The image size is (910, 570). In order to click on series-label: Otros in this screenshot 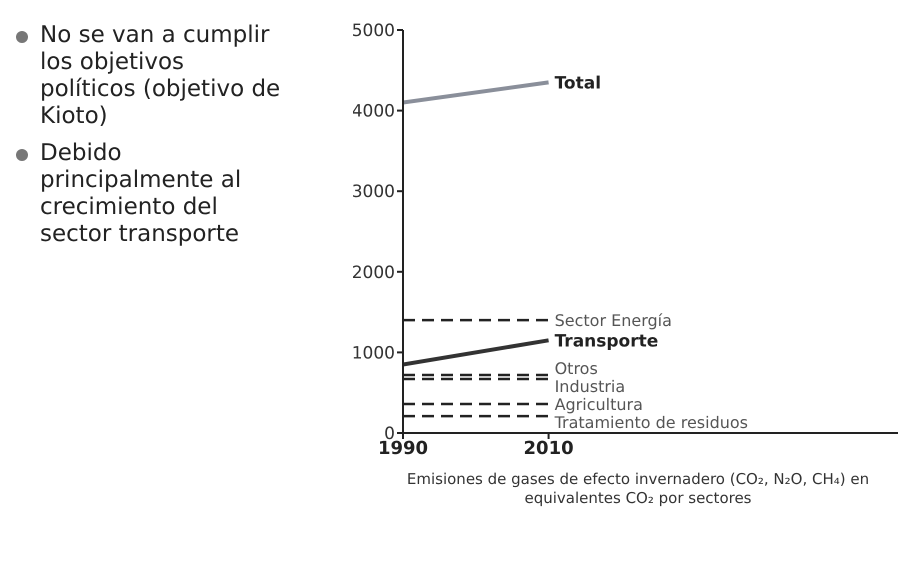, I will do `click(576, 368)`.